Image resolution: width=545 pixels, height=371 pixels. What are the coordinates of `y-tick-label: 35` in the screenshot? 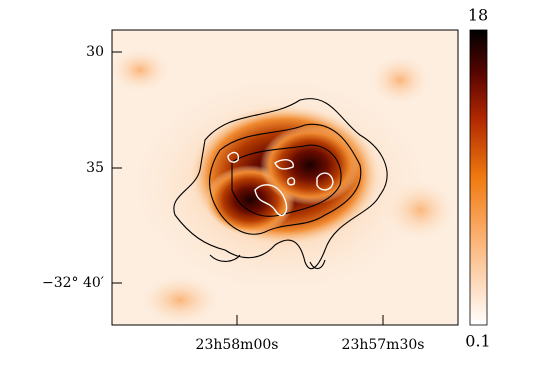 It's located at (95, 168).